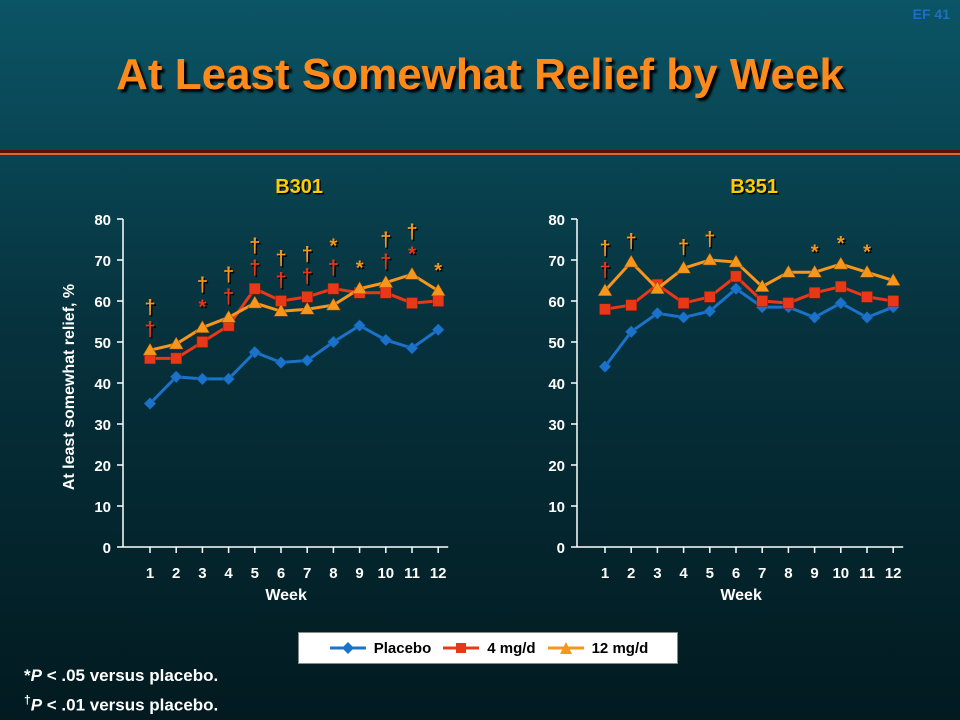 The height and width of the screenshot is (720, 960). I want to click on x-tick-label-0-3: 3, so click(202, 573).